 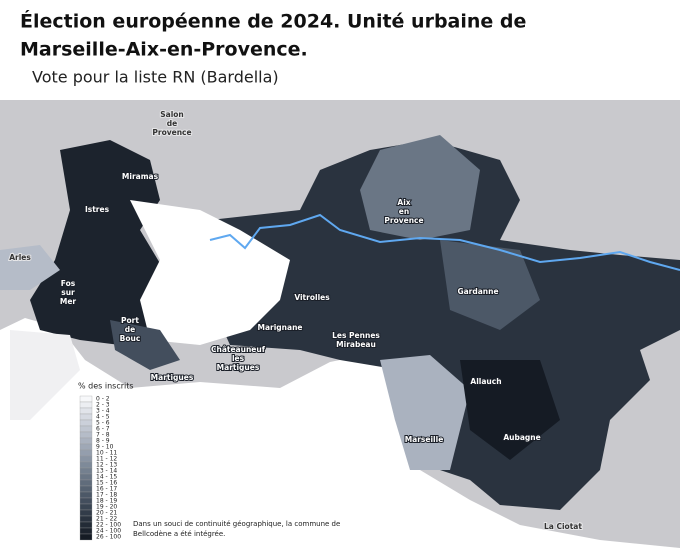 What do you see at coordinates (97, 209) in the screenshot?
I see `place-label: Istres` at bounding box center [97, 209].